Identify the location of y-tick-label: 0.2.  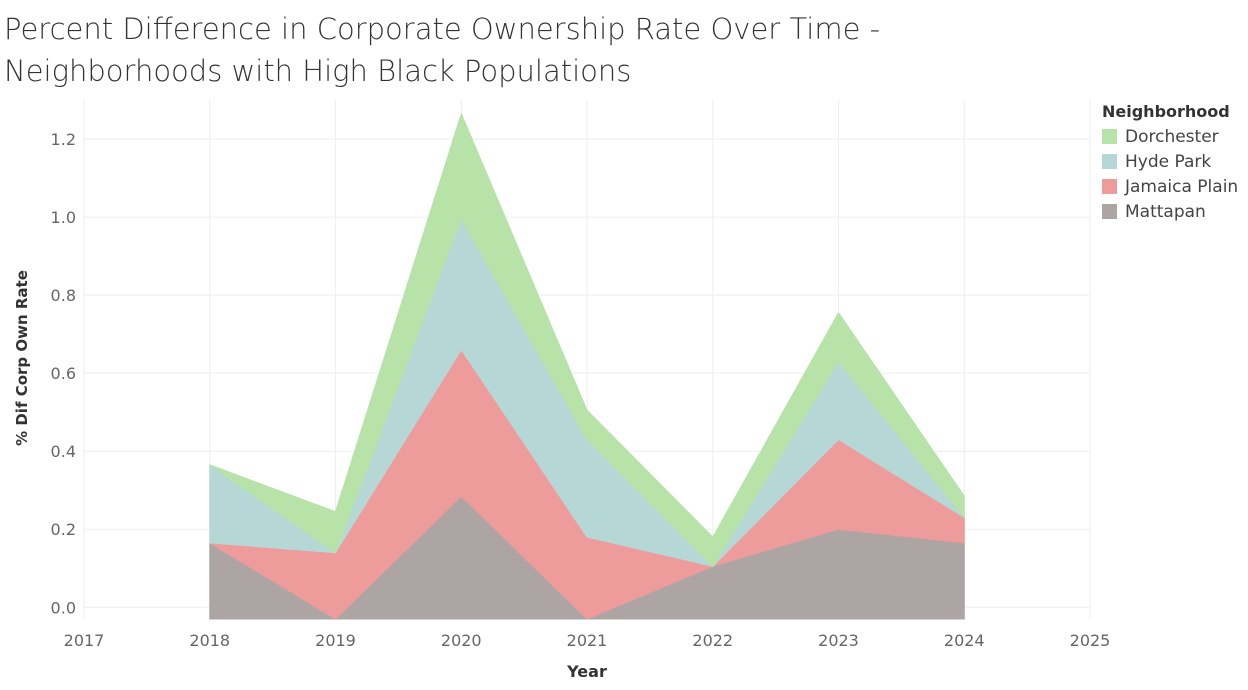
(63, 529).